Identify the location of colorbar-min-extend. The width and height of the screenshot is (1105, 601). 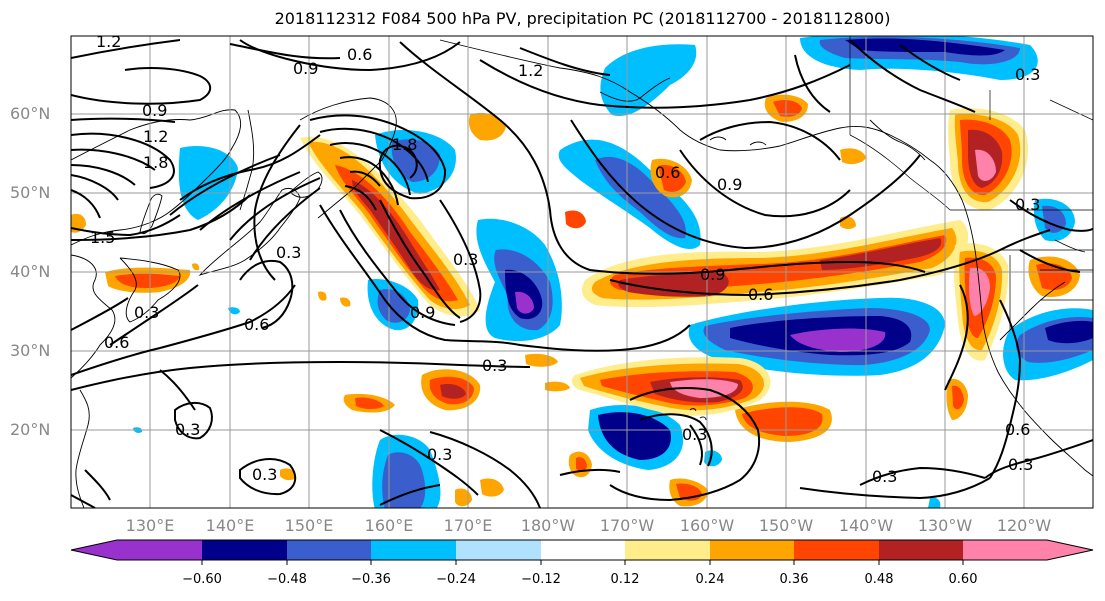
(94, 550).